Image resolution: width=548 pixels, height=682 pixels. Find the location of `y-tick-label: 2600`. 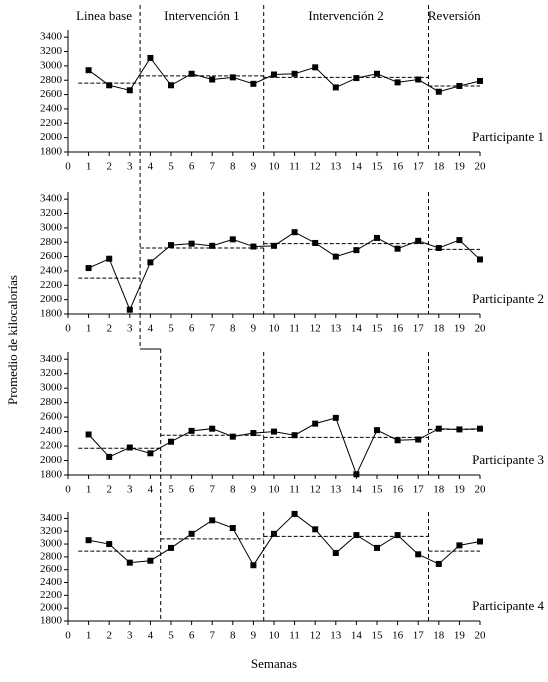

y-tick-label: 2600 is located at coordinates (51, 417).